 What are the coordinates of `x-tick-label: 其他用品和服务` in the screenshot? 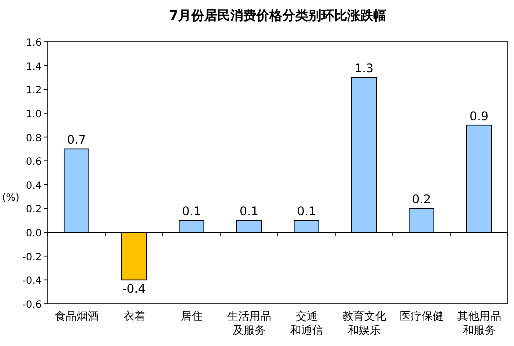 It's located at (479, 323).